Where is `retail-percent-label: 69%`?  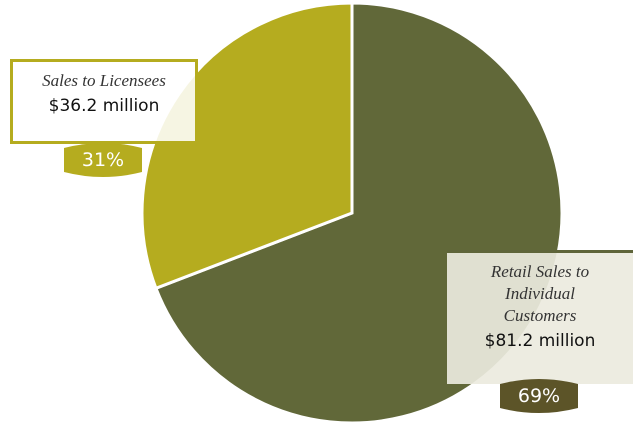 retail-percent-label: 69% is located at coordinates (539, 396).